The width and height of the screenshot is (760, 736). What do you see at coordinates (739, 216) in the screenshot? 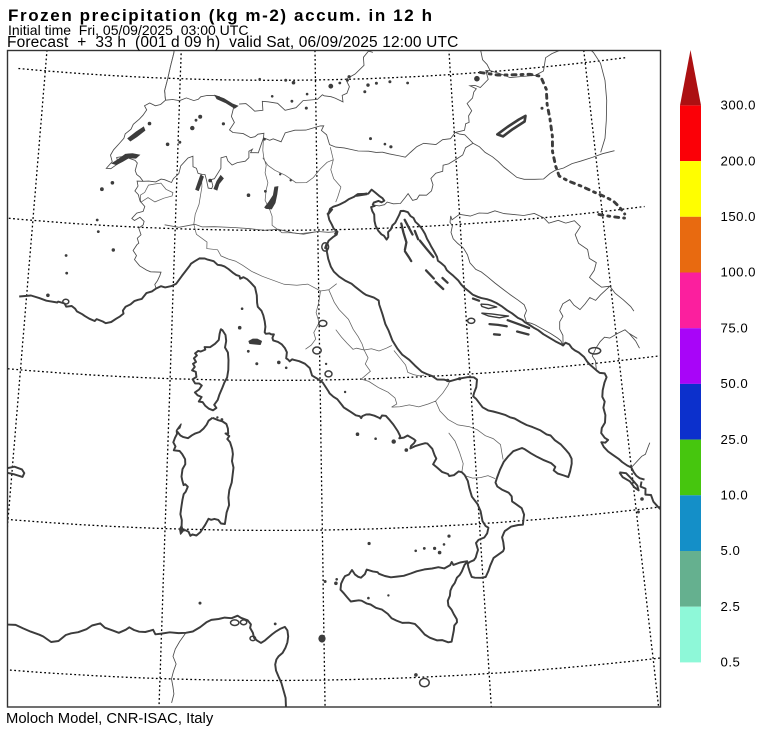
I see `svg-text: 150.0` at bounding box center [739, 216].